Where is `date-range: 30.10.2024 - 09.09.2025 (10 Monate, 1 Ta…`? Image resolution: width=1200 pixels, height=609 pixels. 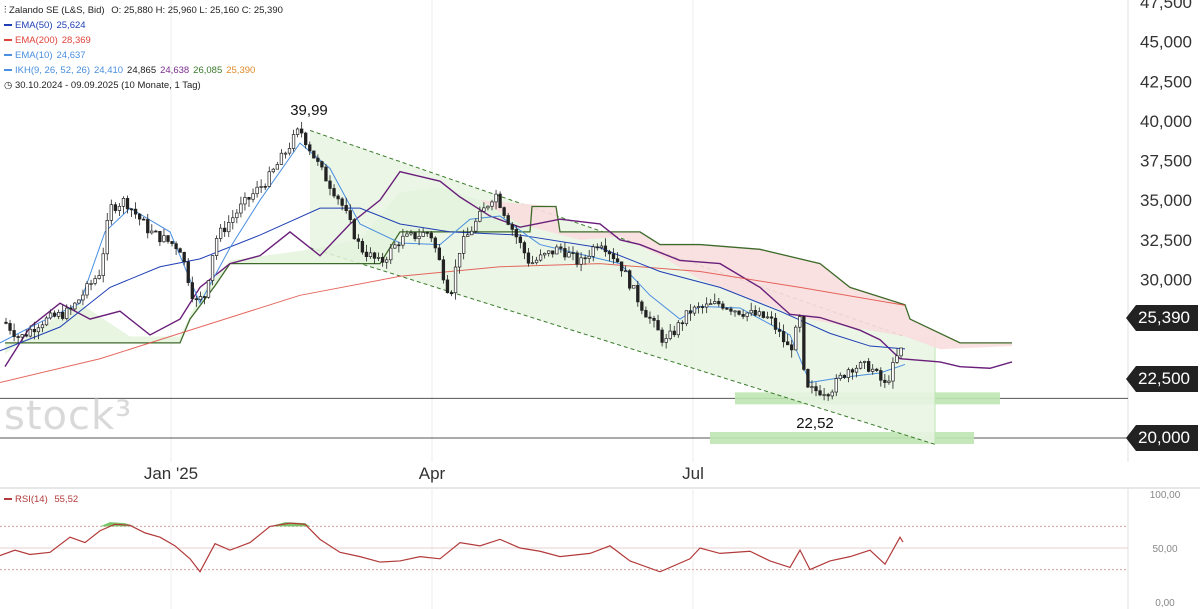
date-range: 30.10.2024 - 09.09.2025 (10 Monate, 1 Ta… is located at coordinates (107, 85).